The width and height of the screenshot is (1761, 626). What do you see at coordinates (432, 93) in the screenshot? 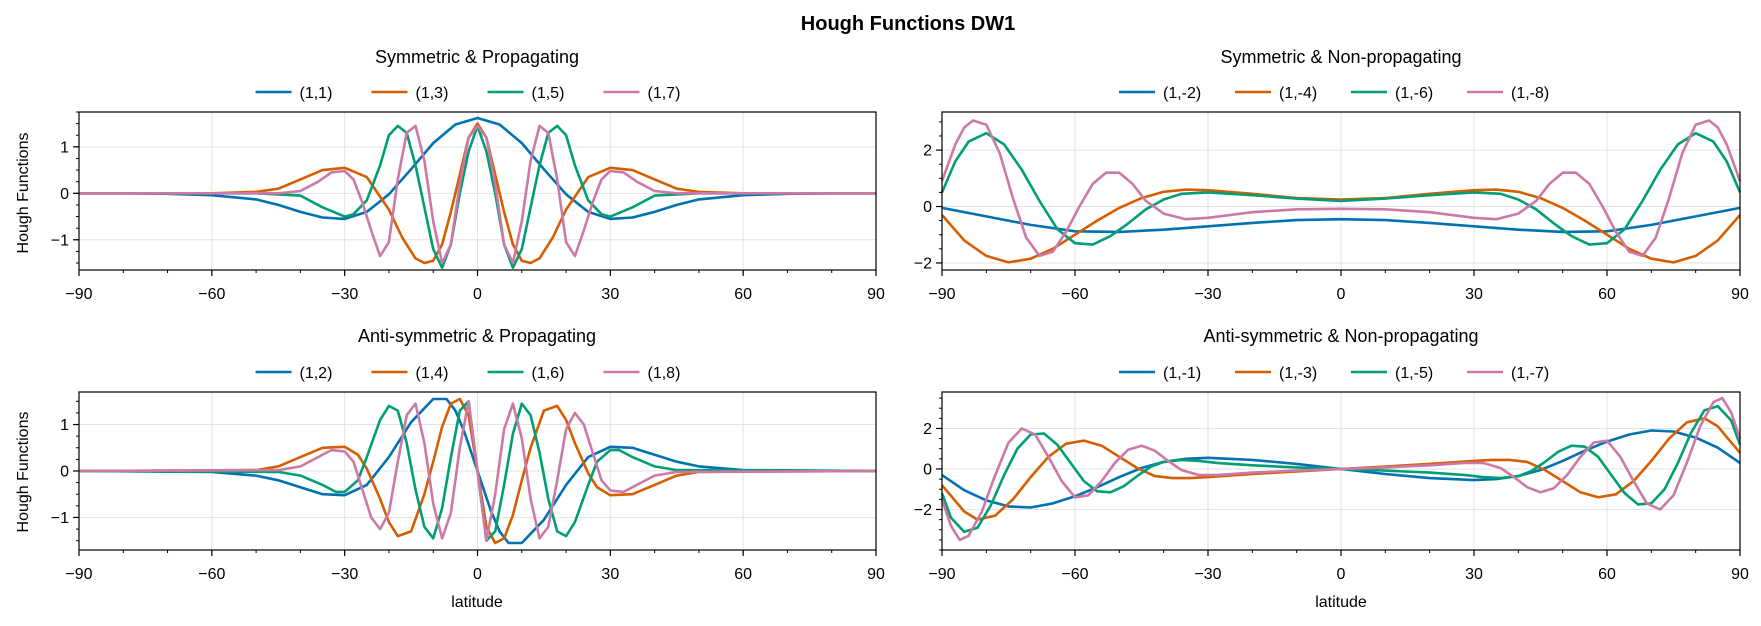
I see `legend-label: (1,3)` at bounding box center [432, 93].